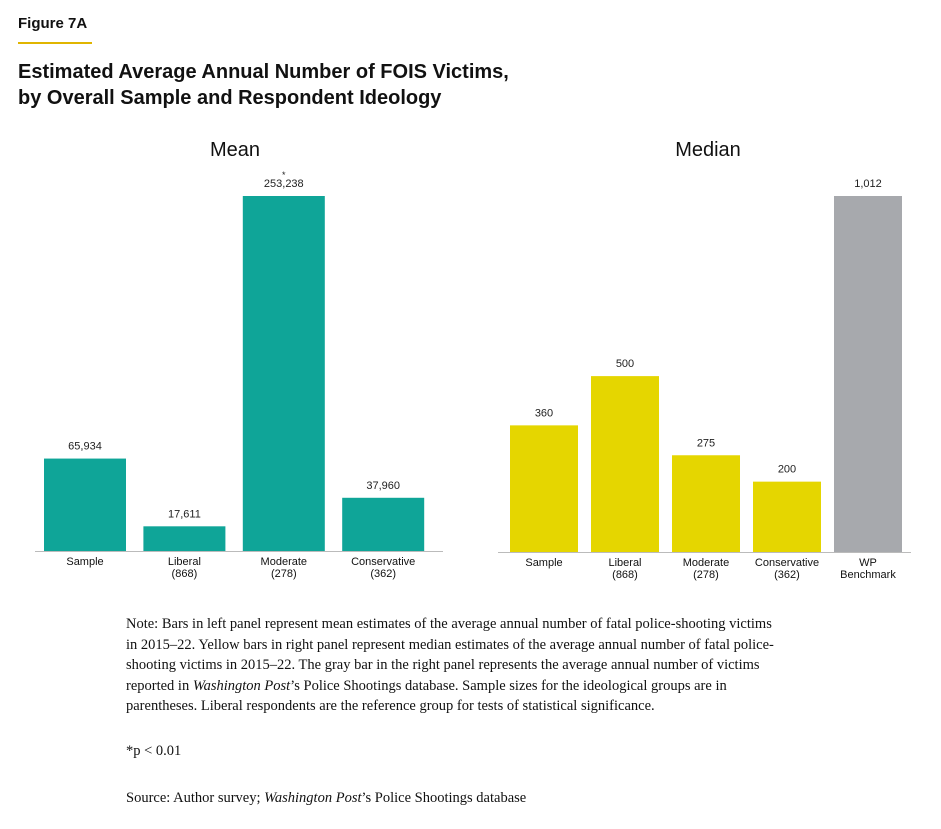 This screenshot has width=941, height=829. What do you see at coordinates (868, 184) in the screenshot?
I see `value-label: 1,012` at bounding box center [868, 184].